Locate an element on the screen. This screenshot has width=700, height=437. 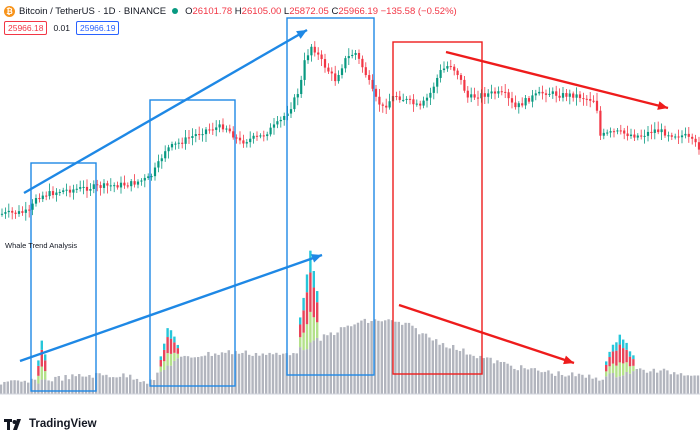
symbol-title: Bitcoin / TetherUS · 1D · BINANCE is located at coordinates (93, 11).